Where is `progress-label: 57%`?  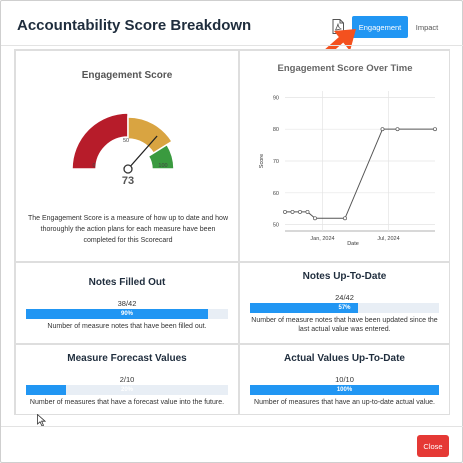 progress-label: 57% is located at coordinates (344, 308).